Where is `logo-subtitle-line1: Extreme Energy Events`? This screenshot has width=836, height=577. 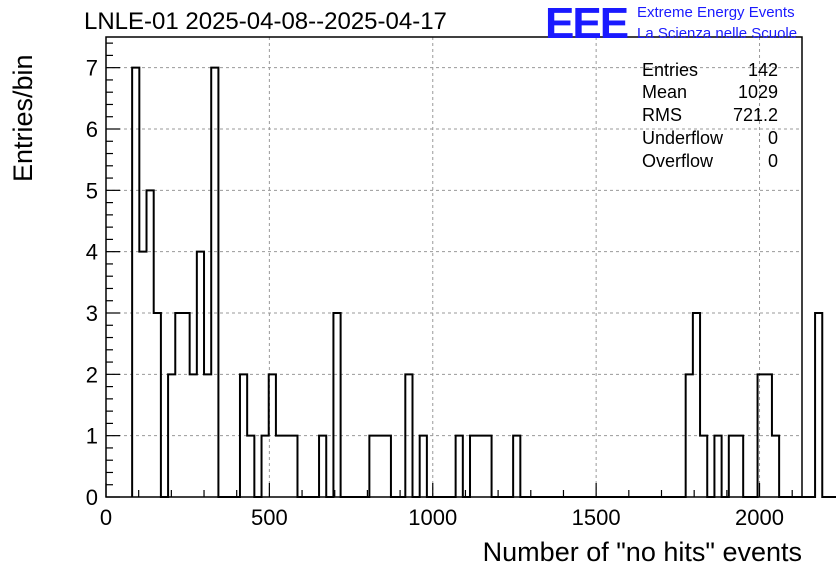 logo-subtitle-line1: Extreme Energy Events is located at coordinates (716, 12).